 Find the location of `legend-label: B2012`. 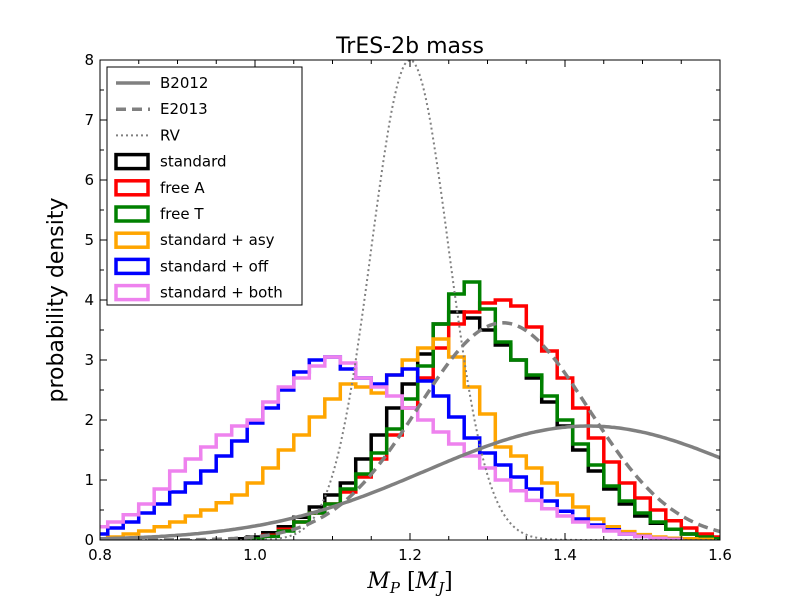

legend-label: B2012 is located at coordinates (184, 83).